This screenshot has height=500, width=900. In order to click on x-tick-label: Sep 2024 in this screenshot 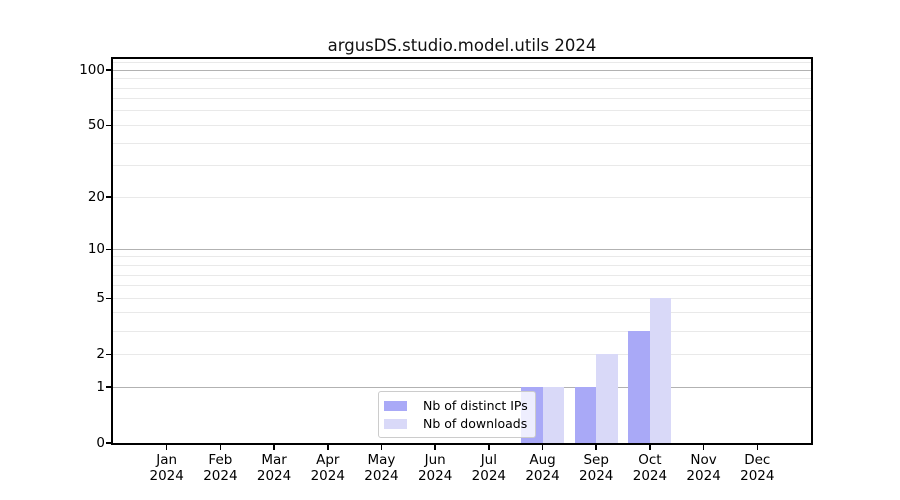, I will do `click(596, 468)`.